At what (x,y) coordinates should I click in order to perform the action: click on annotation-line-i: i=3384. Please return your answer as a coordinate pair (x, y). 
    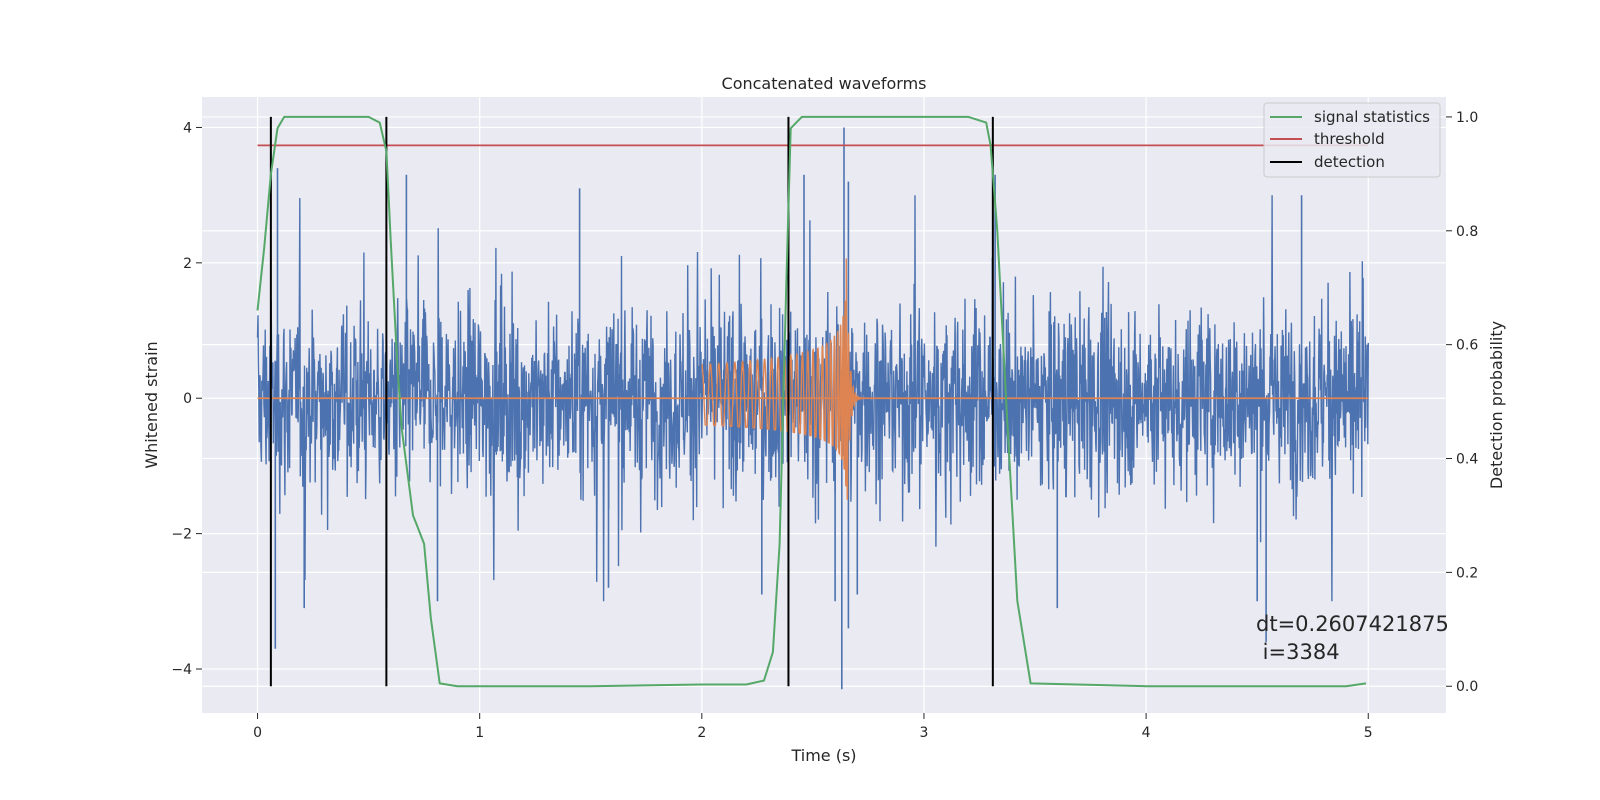
    Looking at the image, I should click on (1298, 652).